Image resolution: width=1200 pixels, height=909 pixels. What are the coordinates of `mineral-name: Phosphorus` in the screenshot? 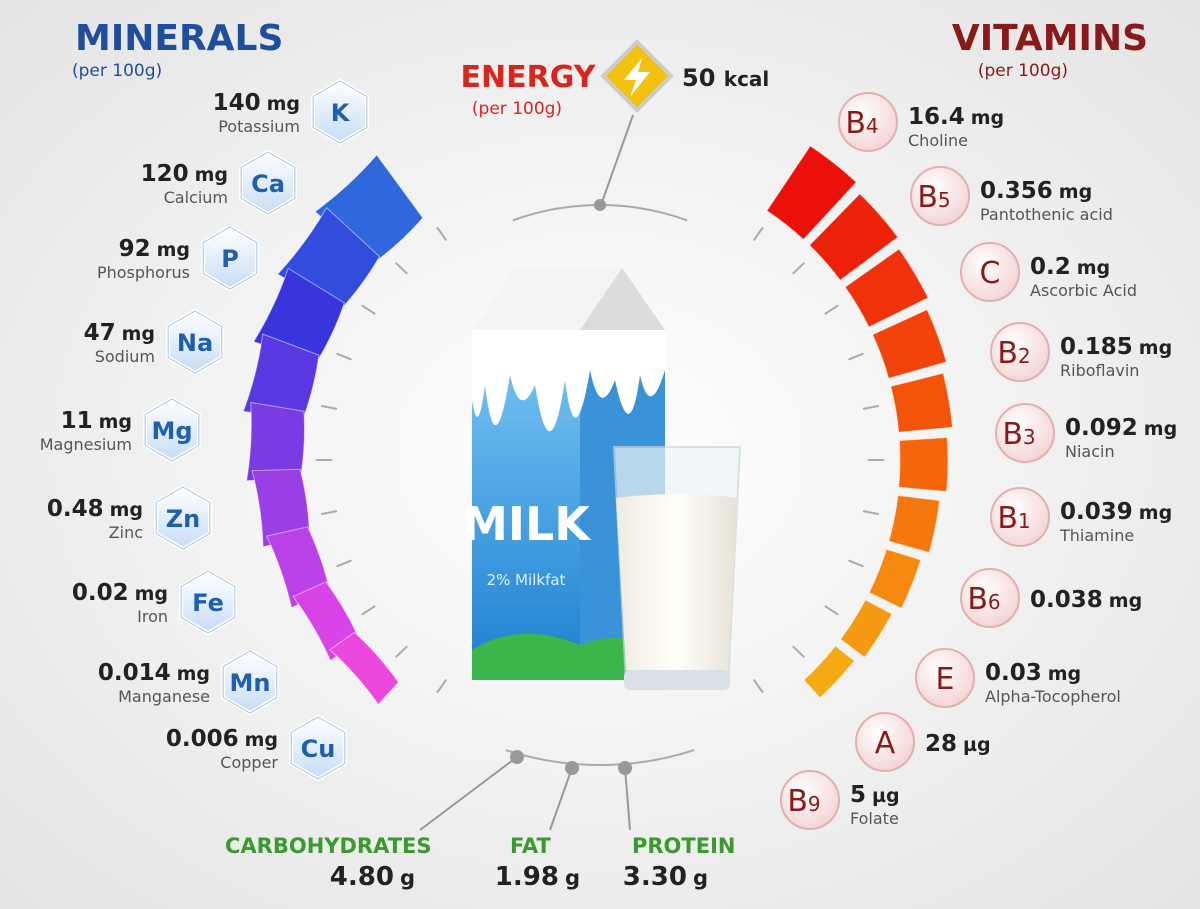 It's located at (143, 272).